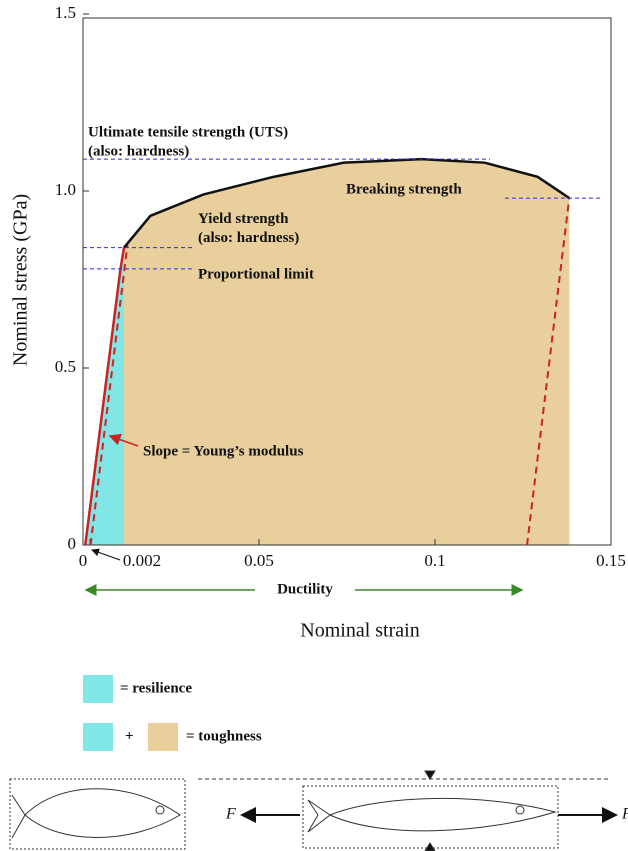 Image resolution: width=628 pixels, height=851 pixels. Describe the element at coordinates (156, 688) in the screenshot. I see `legend-label: = resilience` at that location.